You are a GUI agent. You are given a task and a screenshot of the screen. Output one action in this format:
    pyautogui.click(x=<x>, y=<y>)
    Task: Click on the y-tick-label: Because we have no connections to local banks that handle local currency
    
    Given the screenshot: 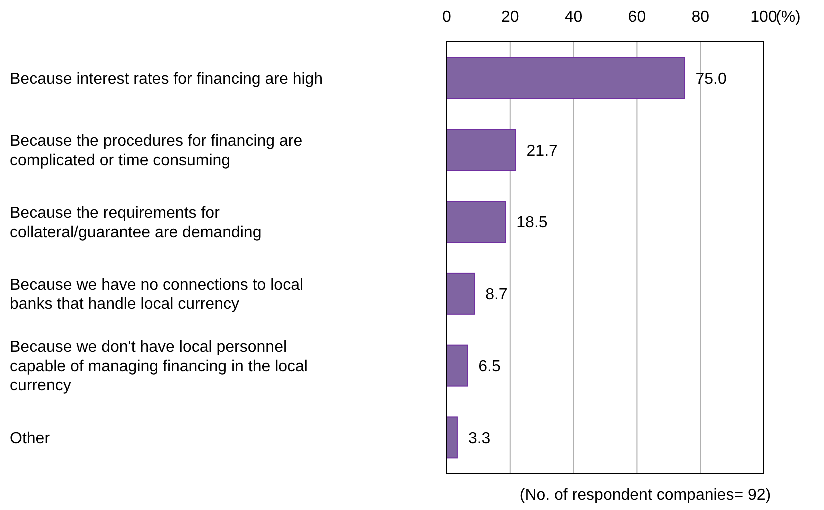 What is the action you would take?
    pyautogui.click(x=157, y=295)
    